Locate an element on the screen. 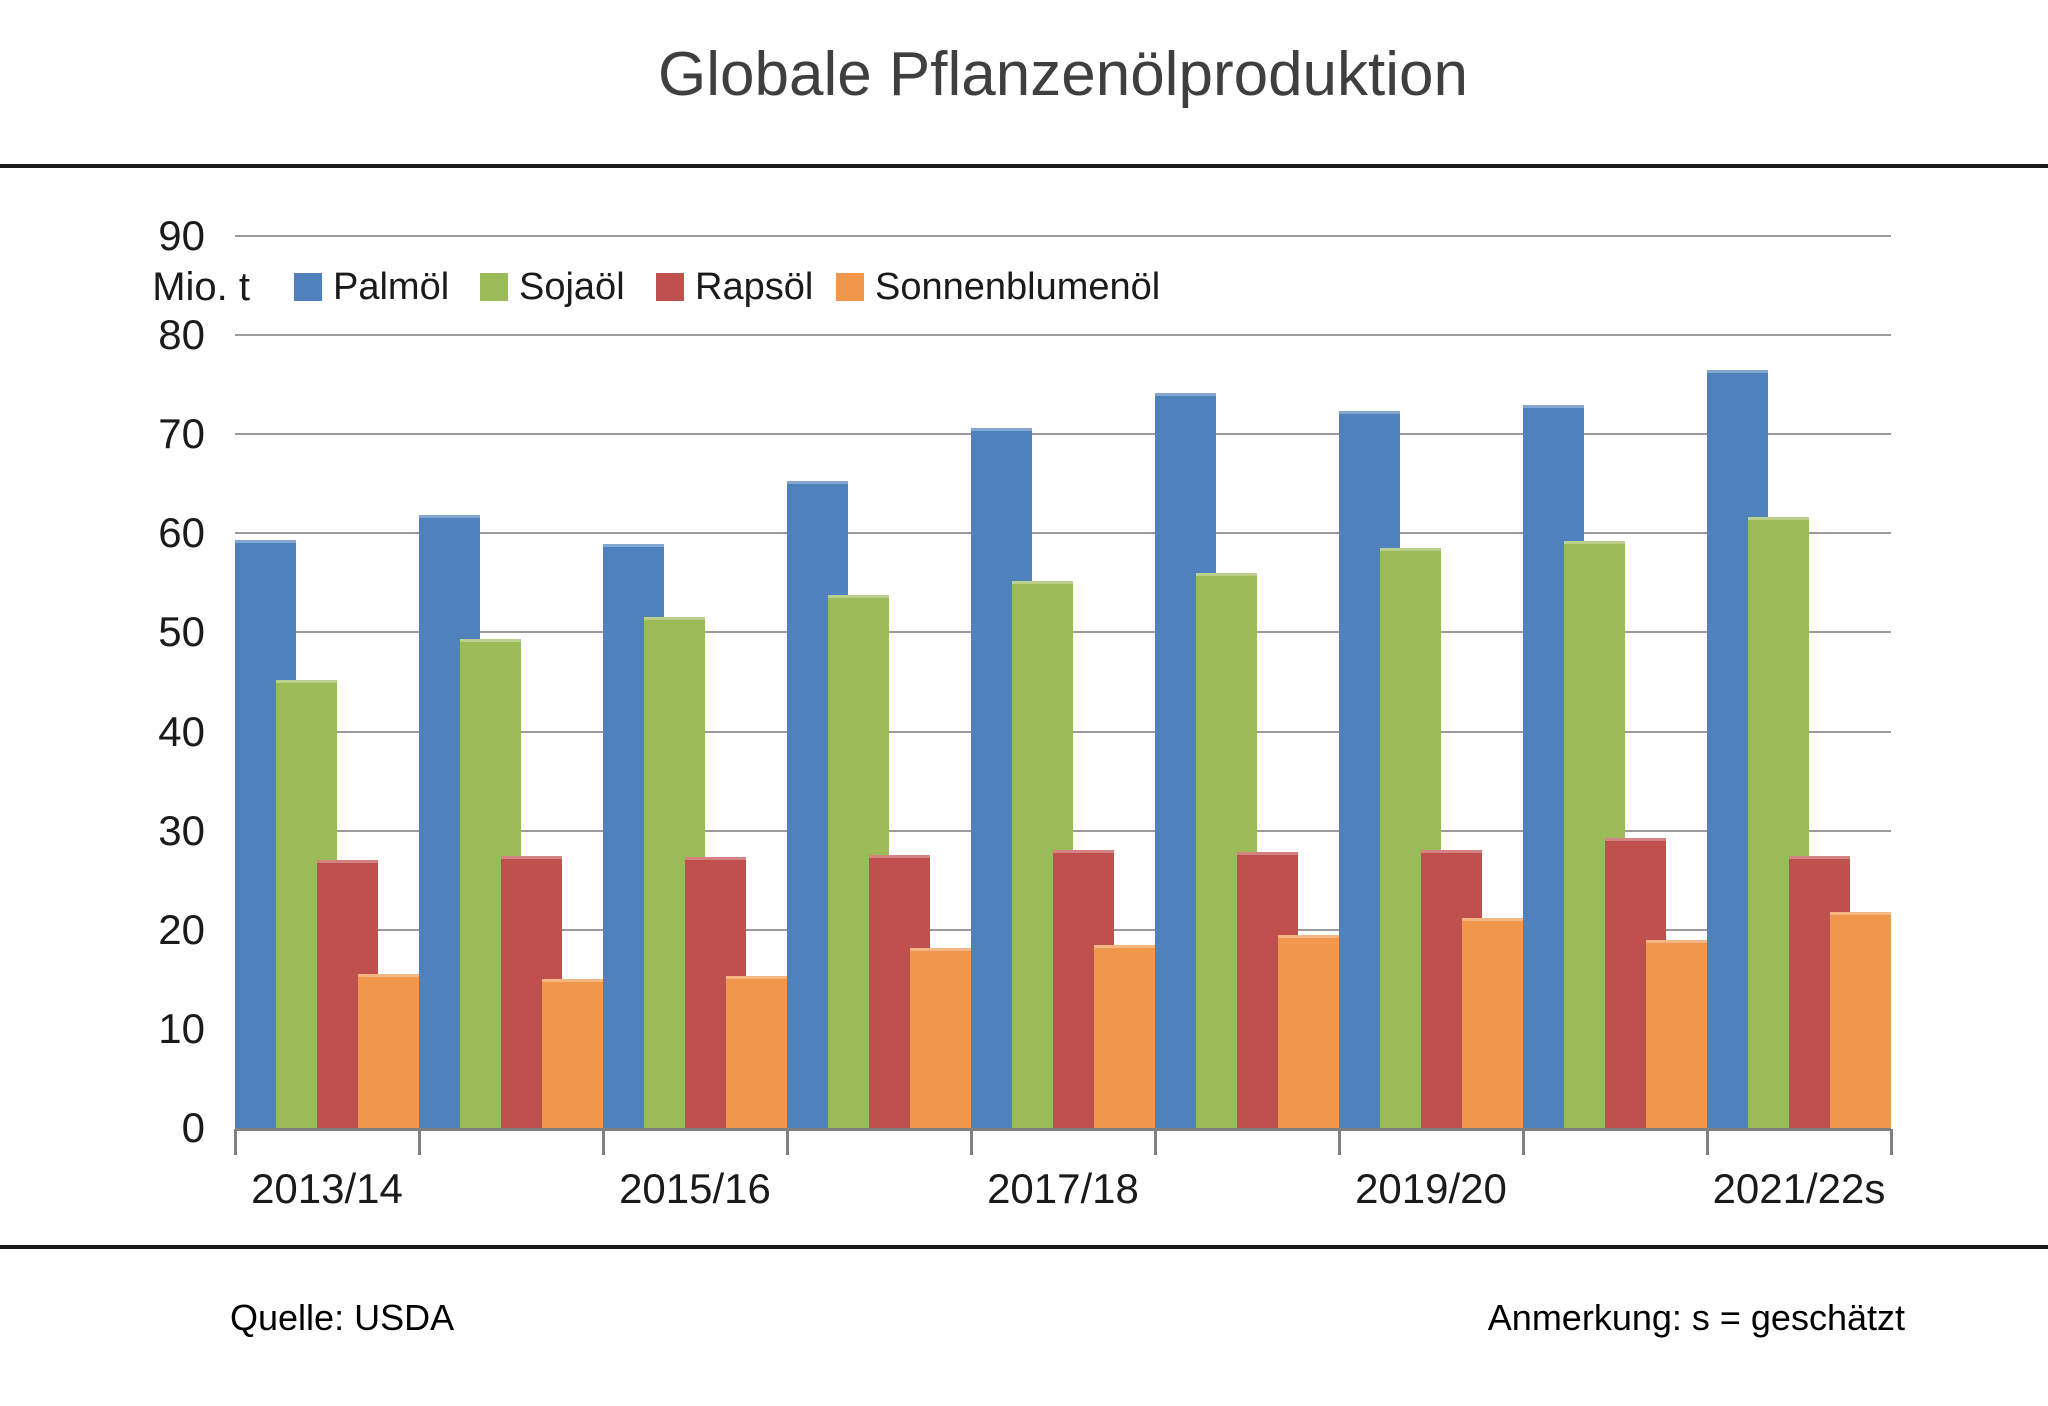 The image size is (2048, 1406). legend-swatch-Rapsöl is located at coordinates (670, 287).